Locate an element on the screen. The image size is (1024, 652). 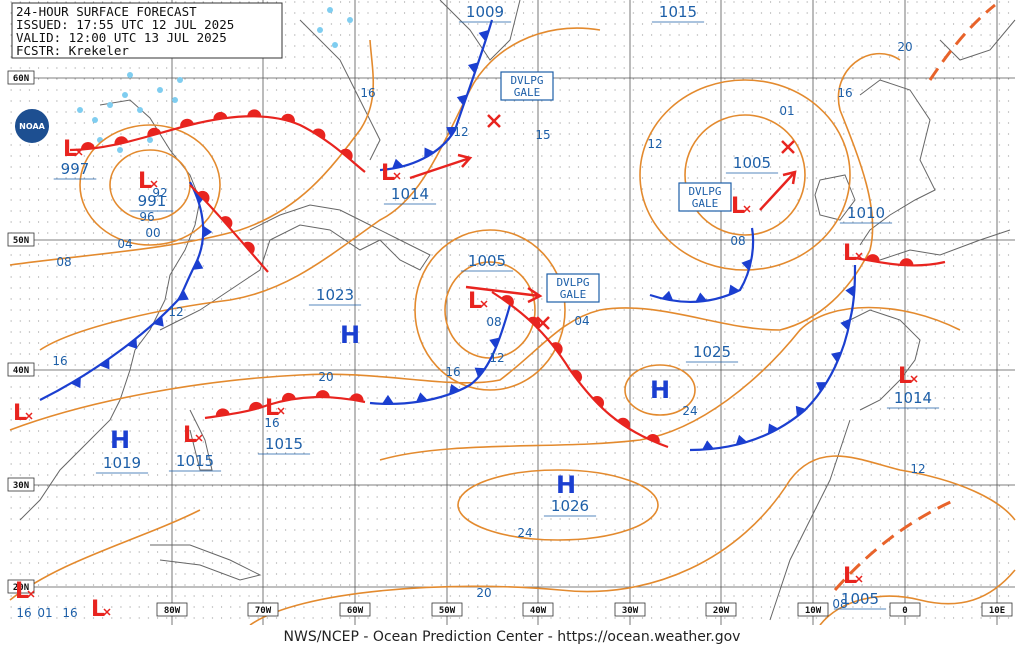
isobar-label: 92 is located at coordinates (159, 193).